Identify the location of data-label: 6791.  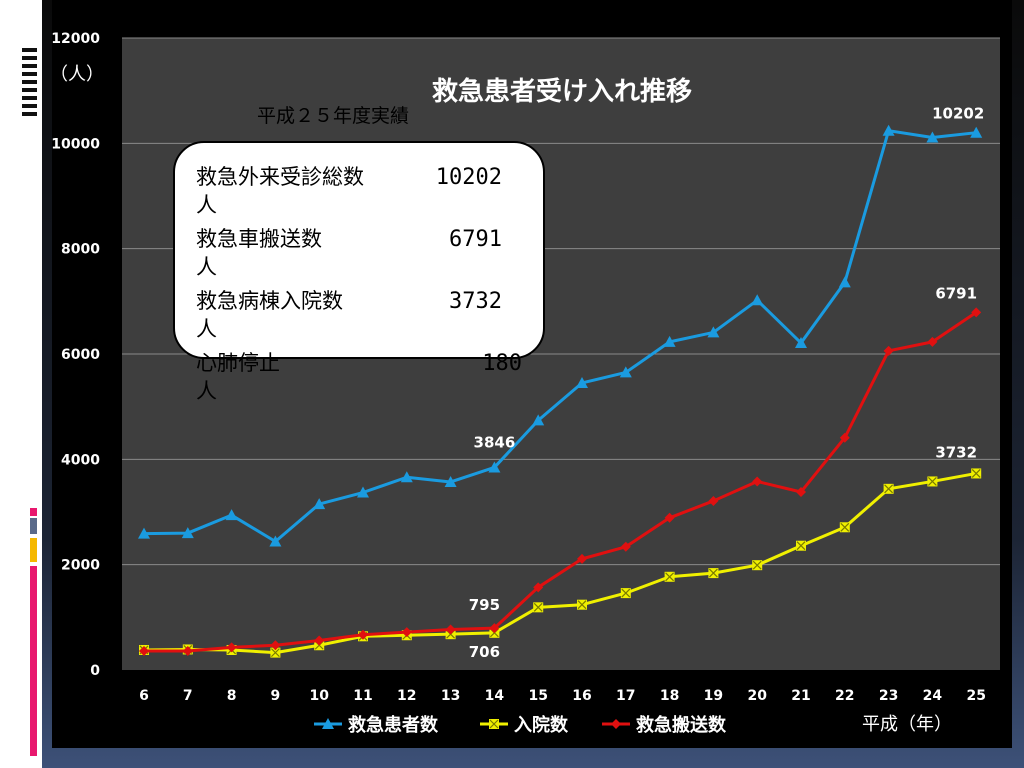
(956, 293).